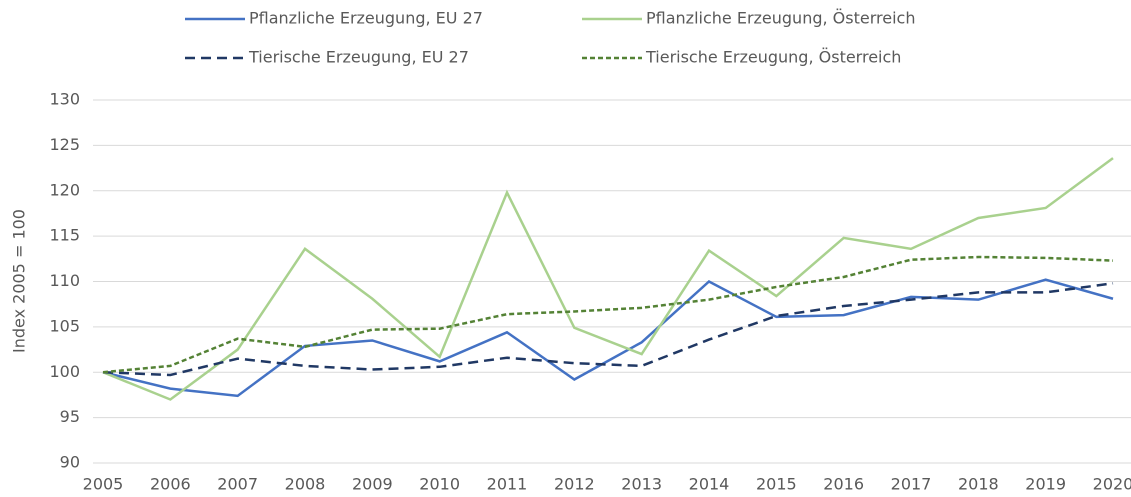 Image resolution: width=1131 pixels, height=497 pixels. Describe the element at coordinates (507, 484) in the screenshot. I see `x-tick-label: 2011` at that location.